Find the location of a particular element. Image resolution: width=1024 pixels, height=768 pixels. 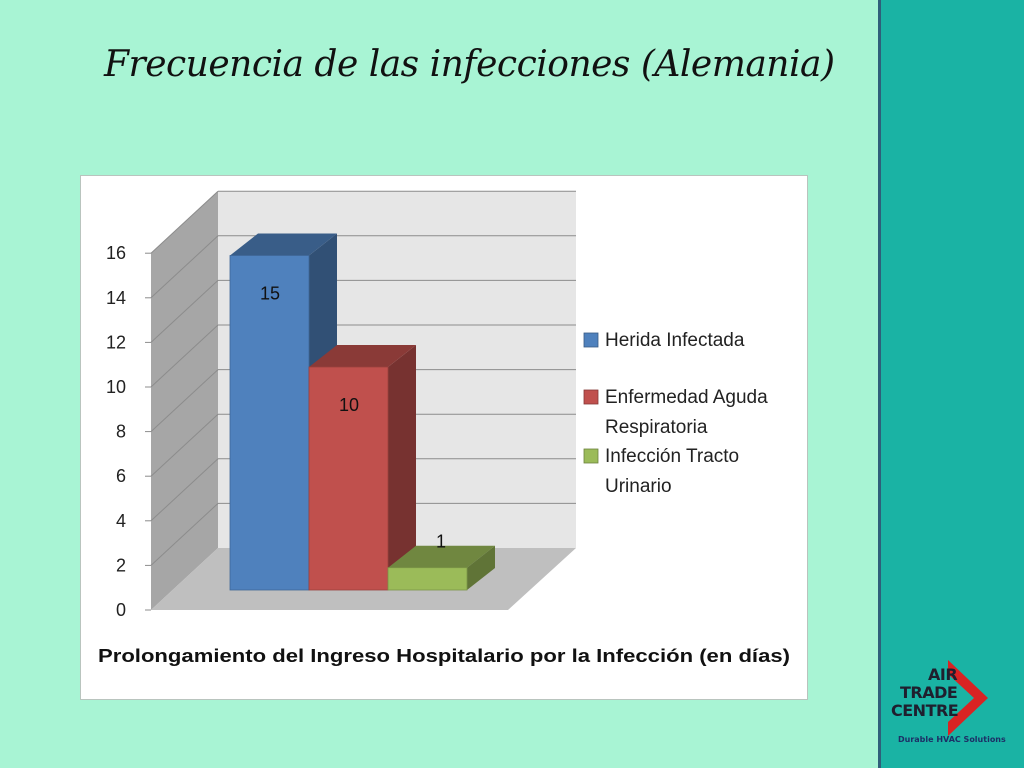

logo-word-air: AIR is located at coordinates (943, 674).